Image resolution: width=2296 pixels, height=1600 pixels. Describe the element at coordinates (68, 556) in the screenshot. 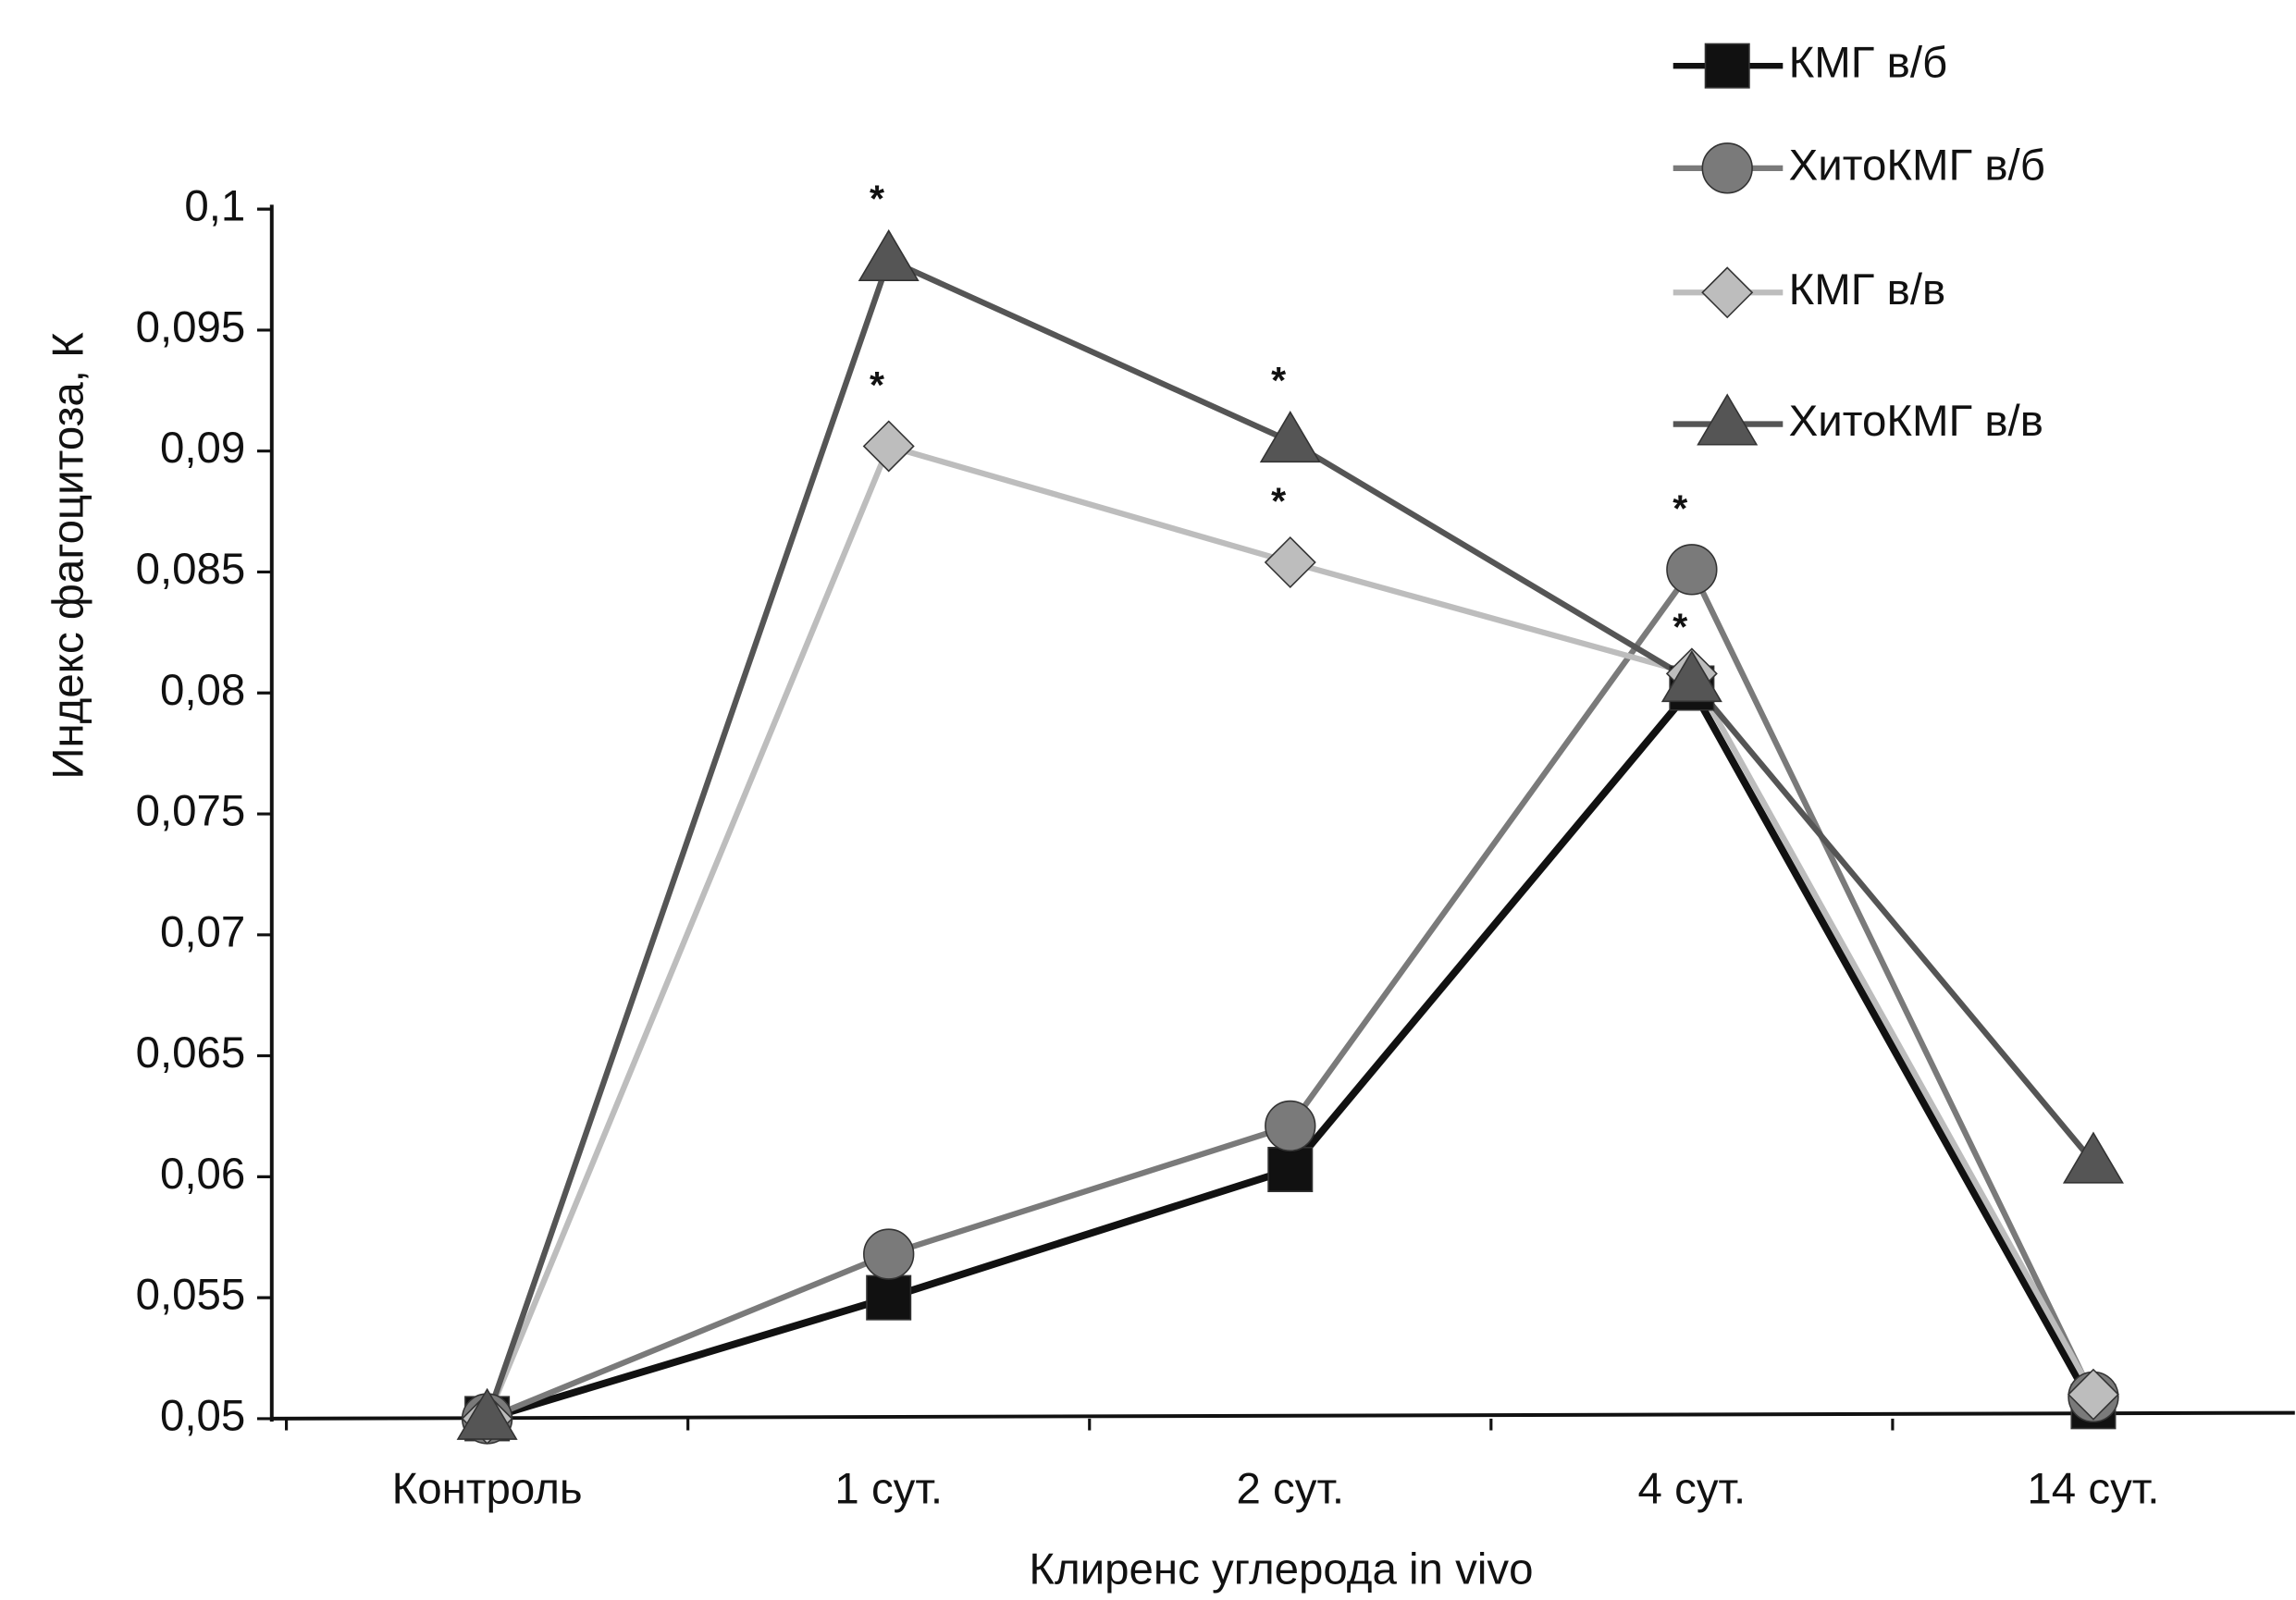

I see `y-axis-label: Индекс фагоцитоза, К` at that location.